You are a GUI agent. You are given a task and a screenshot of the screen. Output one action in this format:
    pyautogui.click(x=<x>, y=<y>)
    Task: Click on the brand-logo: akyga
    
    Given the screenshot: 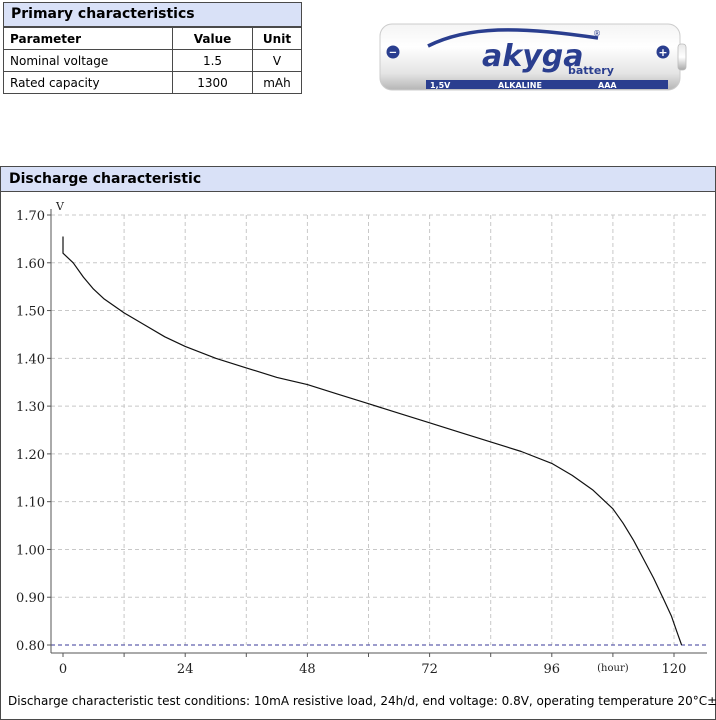 What is the action you would take?
    pyautogui.click(x=532, y=56)
    